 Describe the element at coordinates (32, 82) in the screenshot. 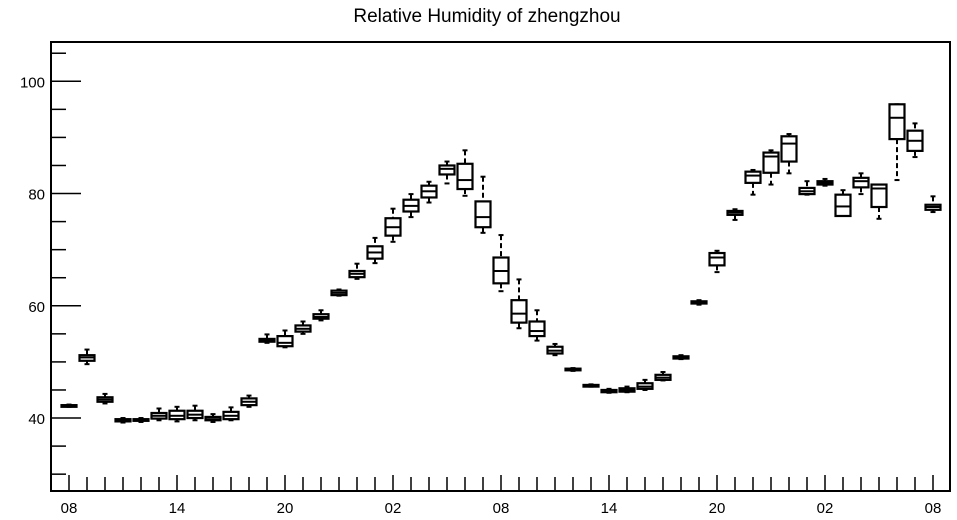

I see `y-tick-label: 100` at that location.